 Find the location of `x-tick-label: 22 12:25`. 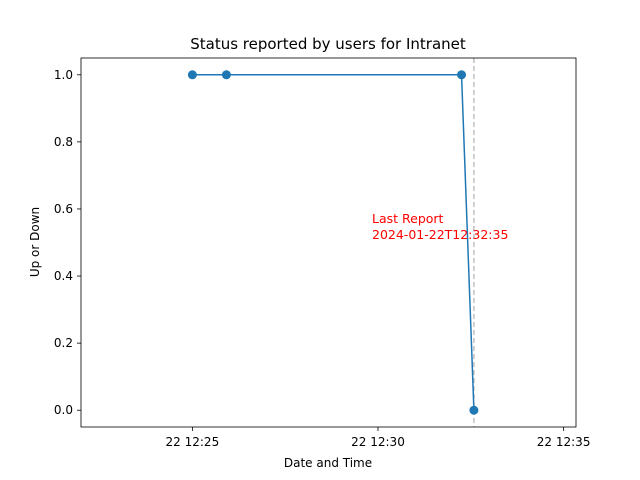

x-tick-label: 22 12:25 is located at coordinates (193, 442).